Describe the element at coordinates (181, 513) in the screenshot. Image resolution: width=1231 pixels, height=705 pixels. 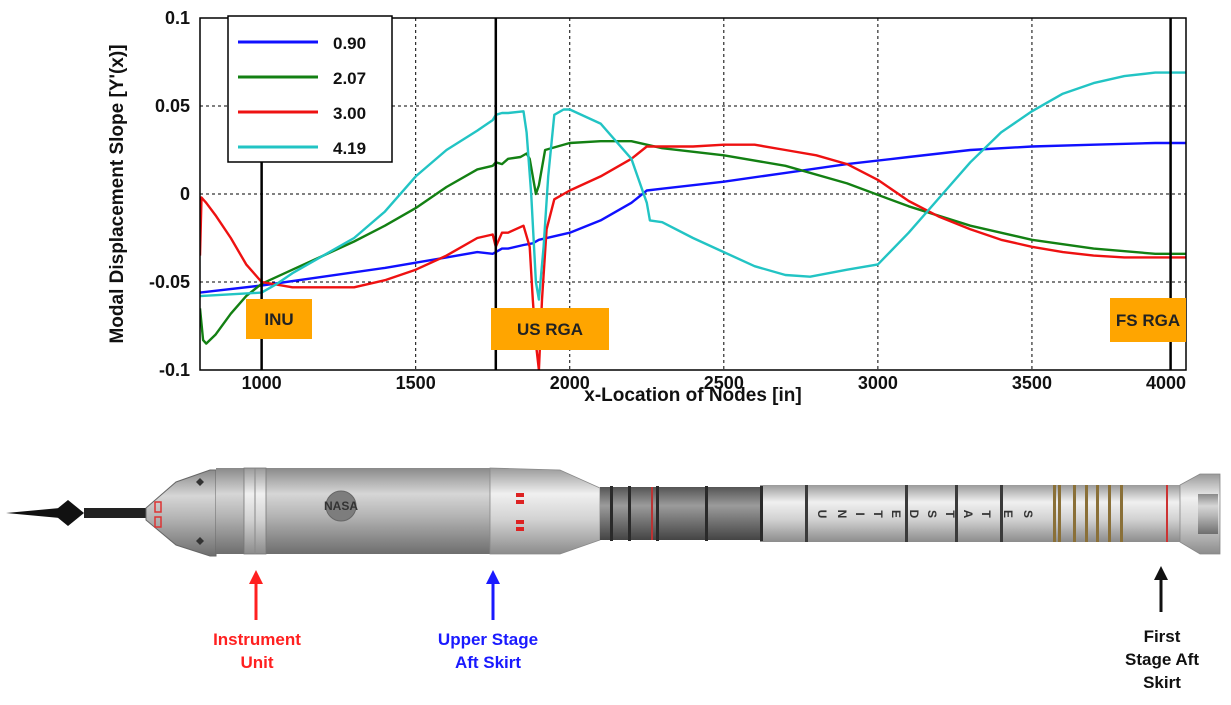
I see `capsule-fairing` at that location.